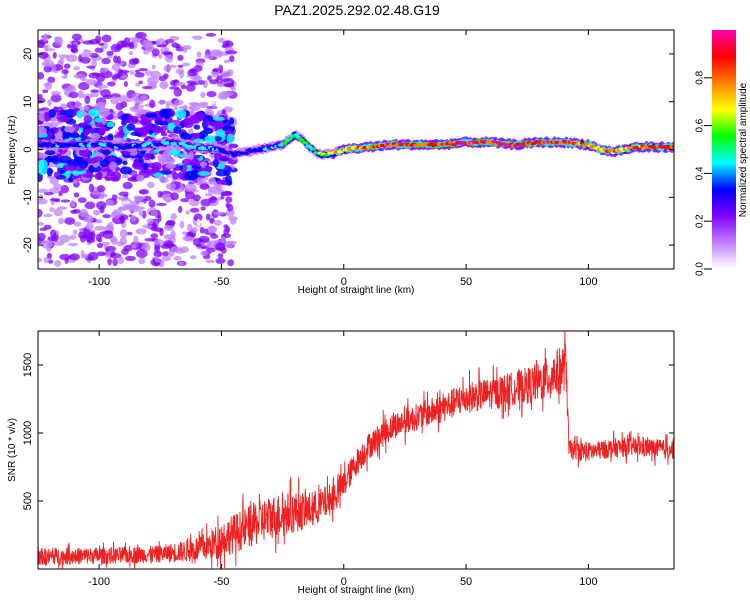 The image size is (750, 600). Describe the element at coordinates (222, 582) in the screenshot. I see `snr-x-tick-label: -50` at that location.